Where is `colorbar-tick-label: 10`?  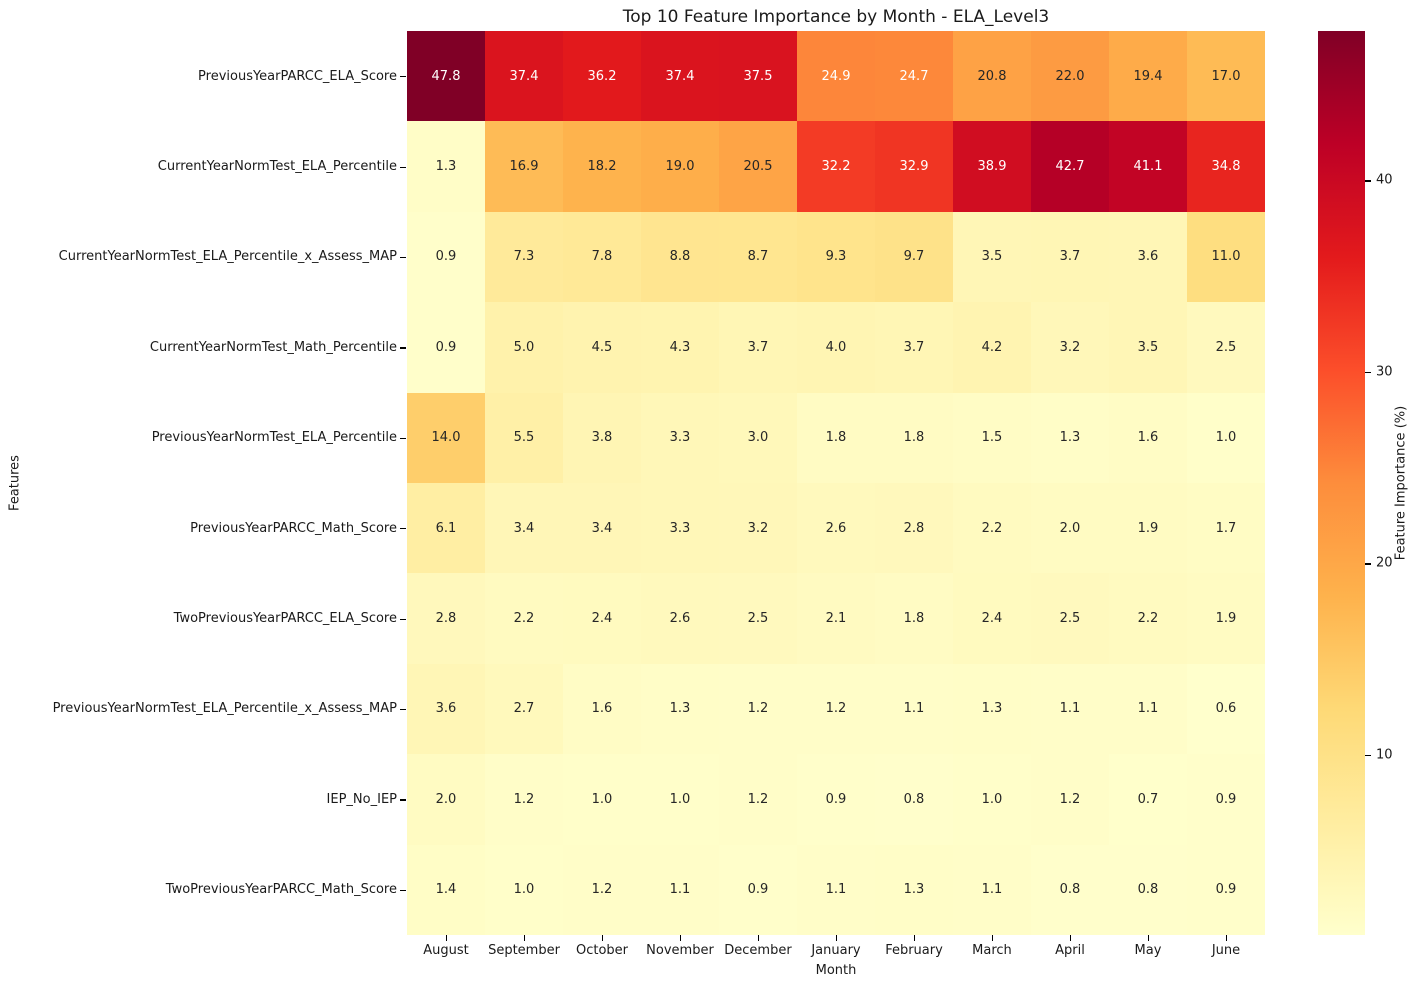
colorbar-tick-label: 10 is located at coordinates (1384, 755).